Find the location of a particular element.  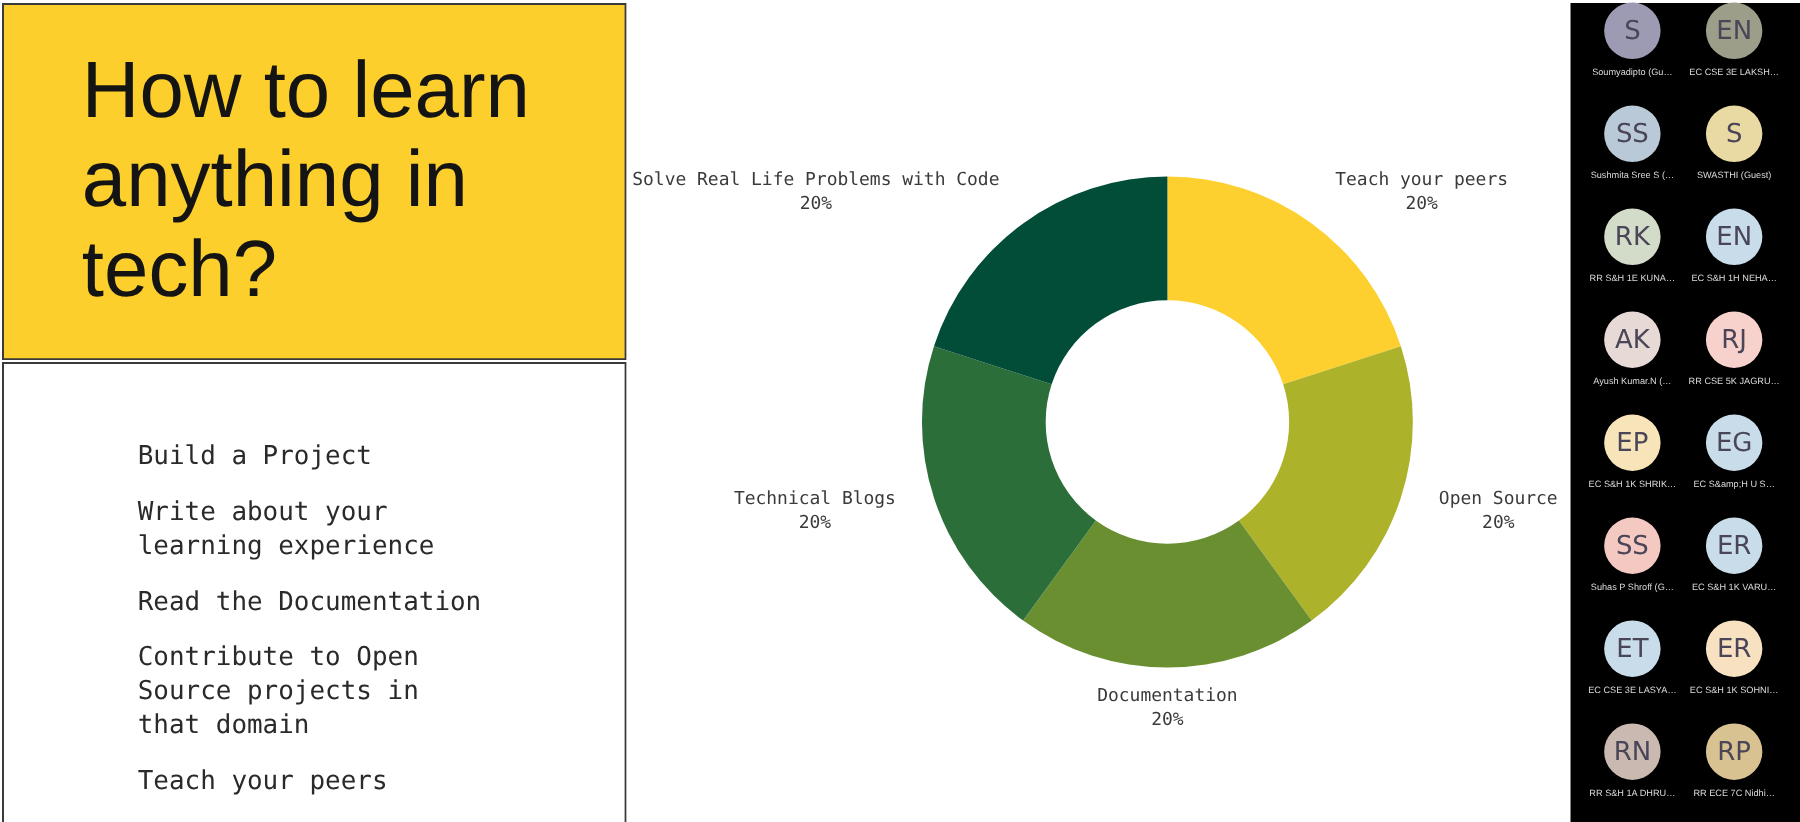

slice-label: Documentation is located at coordinates (1167, 697).